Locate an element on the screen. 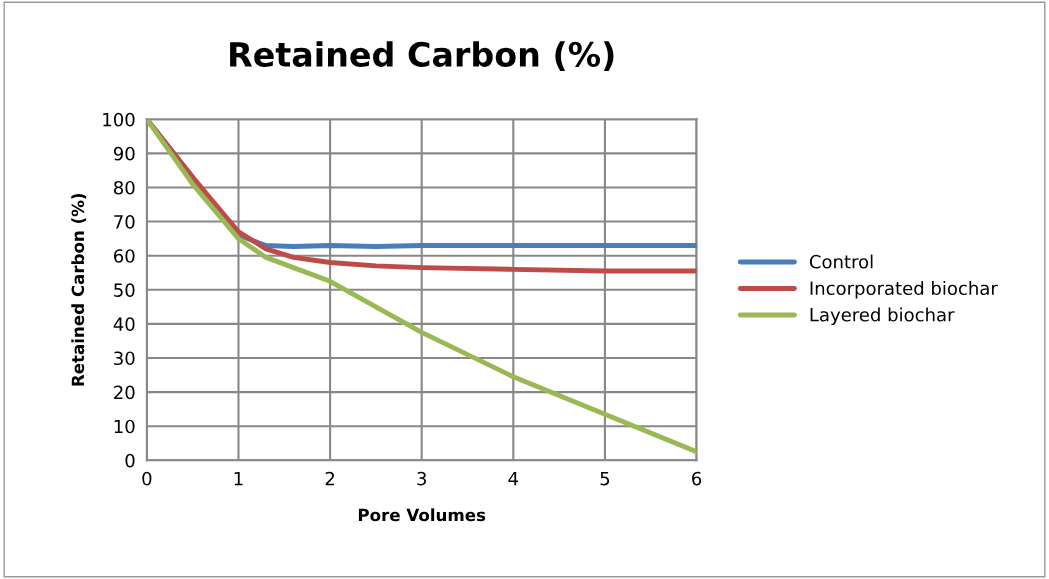  y-tick-label: 20 is located at coordinates (124, 392).